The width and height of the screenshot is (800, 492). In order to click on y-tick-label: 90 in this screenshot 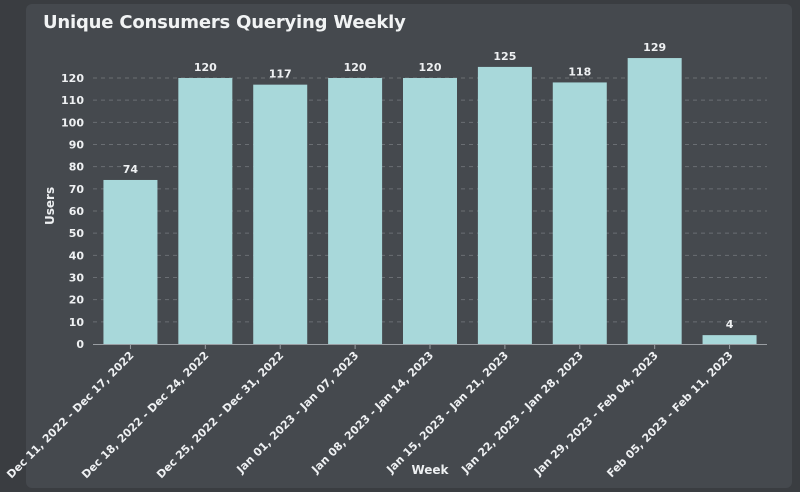, I will do `click(77, 145)`.